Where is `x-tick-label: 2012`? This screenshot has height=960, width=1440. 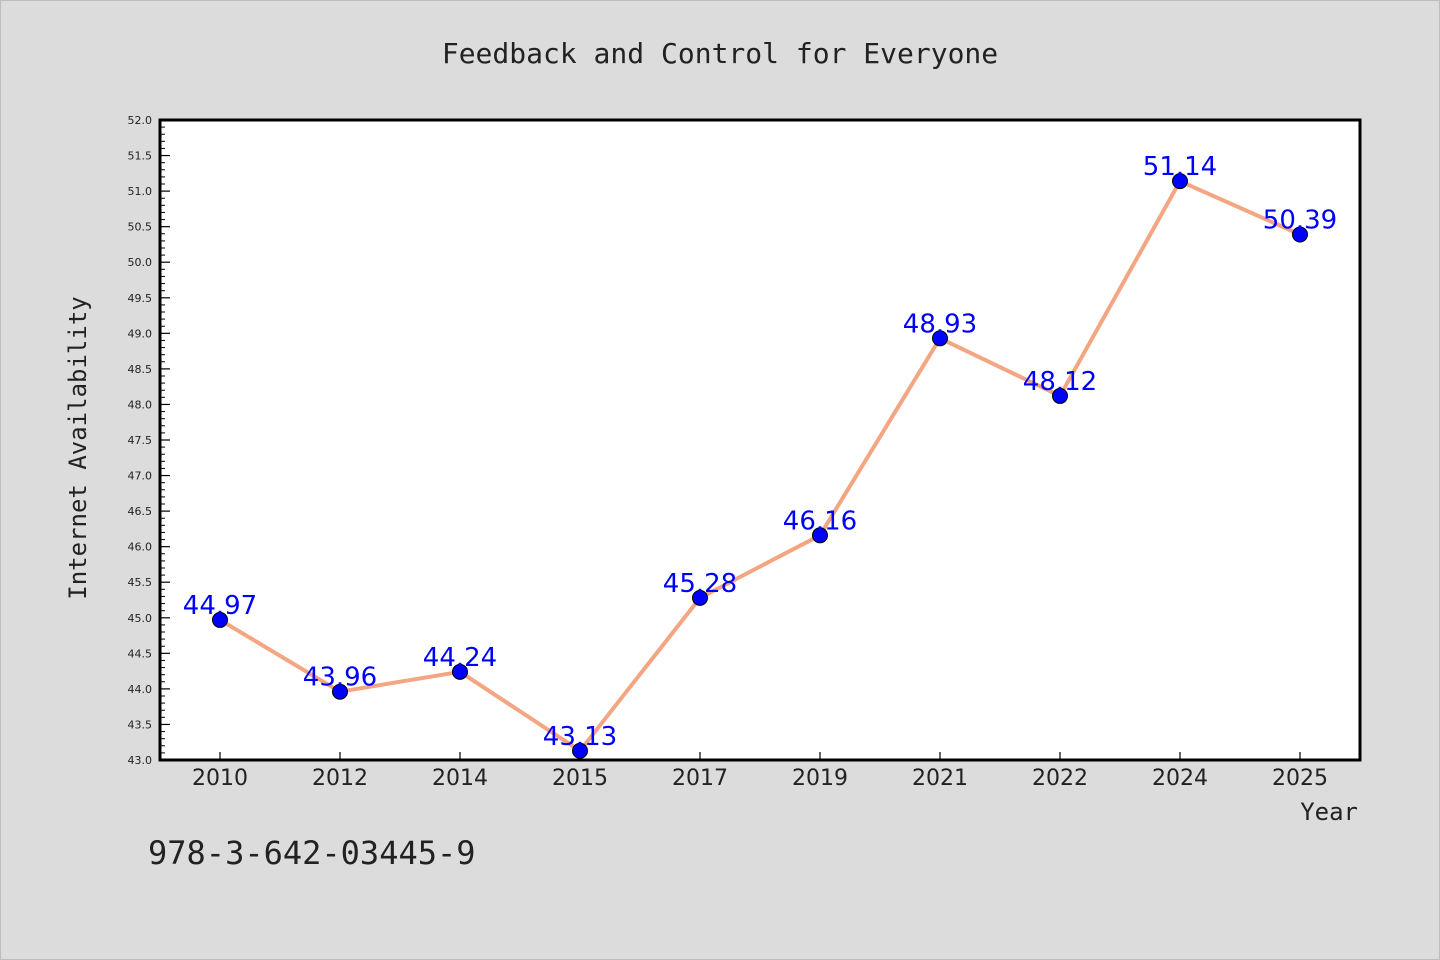 x-tick-label: 2012 is located at coordinates (340, 778).